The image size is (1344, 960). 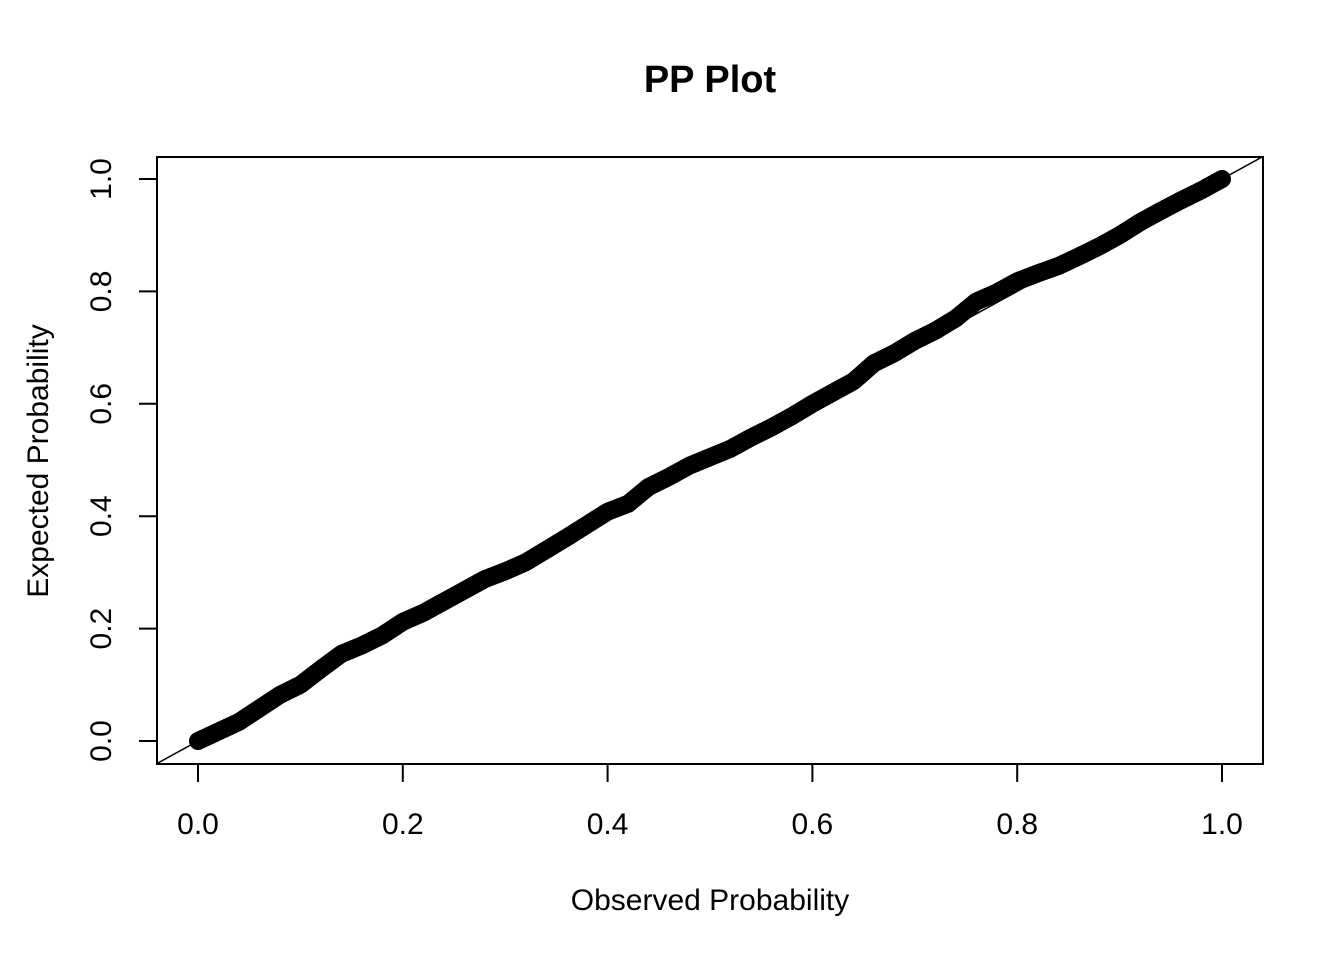 What do you see at coordinates (1222, 824) in the screenshot?
I see `x-tick-label: 1.0` at bounding box center [1222, 824].